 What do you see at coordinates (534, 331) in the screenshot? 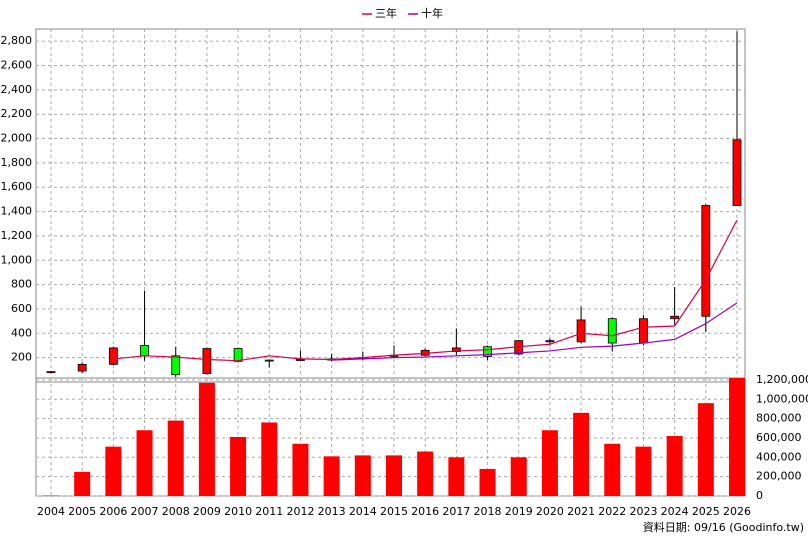
I see `ma-line` at bounding box center [534, 331].